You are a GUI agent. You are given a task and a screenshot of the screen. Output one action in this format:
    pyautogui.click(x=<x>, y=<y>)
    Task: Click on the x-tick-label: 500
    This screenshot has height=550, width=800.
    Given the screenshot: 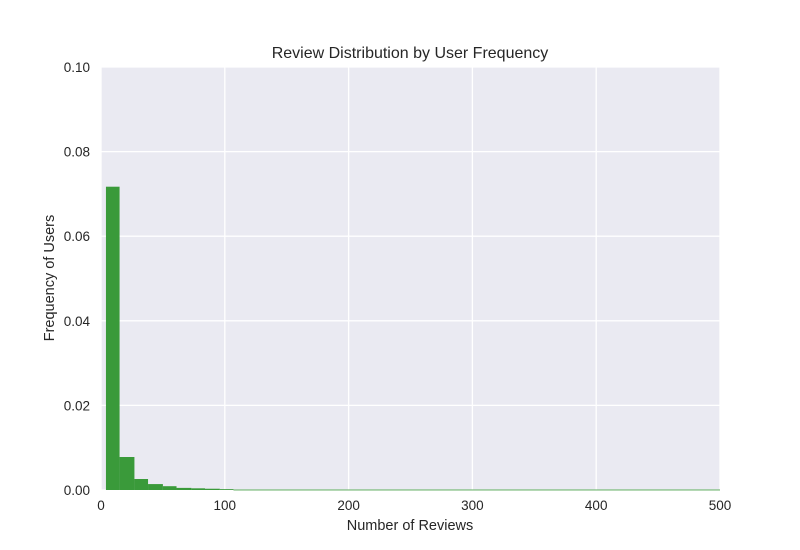 What is the action you would take?
    pyautogui.click(x=720, y=505)
    